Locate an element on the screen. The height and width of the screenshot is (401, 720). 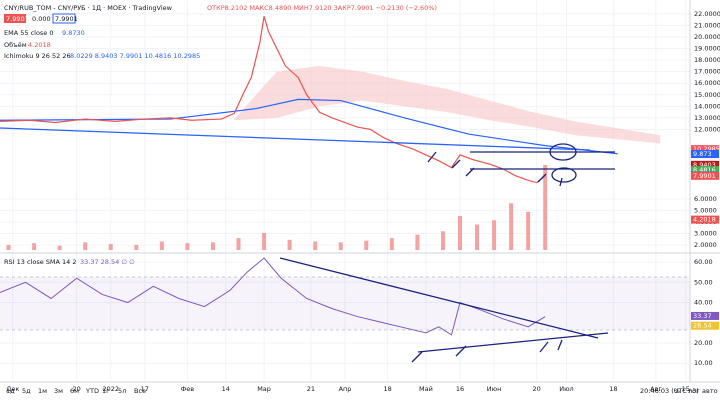
x-tick-label: Фев is located at coordinates (188, 389).